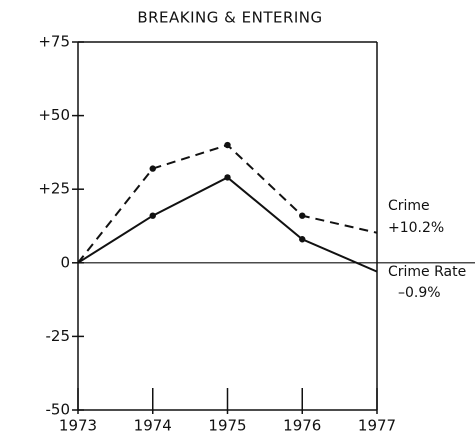 The height and width of the screenshot is (439, 475). What do you see at coordinates (229, 18) in the screenshot?
I see `chart-title: BREAKING & ENTERING` at bounding box center [229, 18].